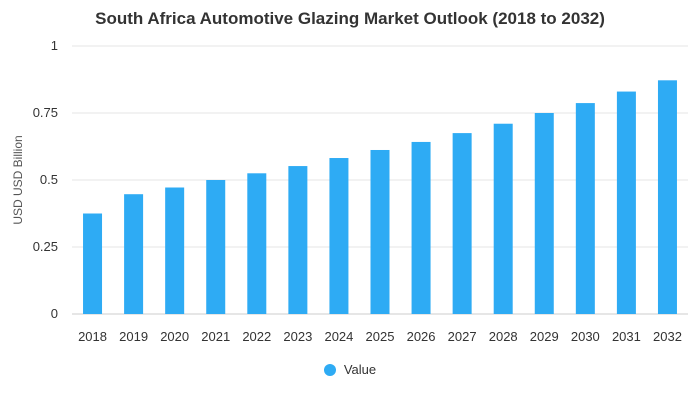 This screenshot has height=400, width=700. What do you see at coordinates (585, 208) in the screenshot?
I see `bar-2030` at bounding box center [585, 208].